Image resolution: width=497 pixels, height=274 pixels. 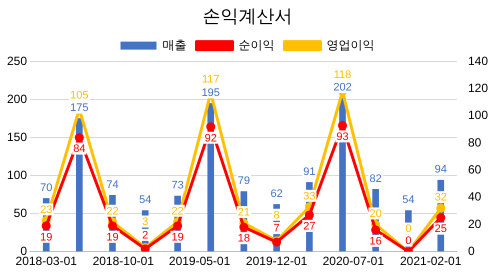 I want to click on data-label: 23, so click(x=46, y=210).